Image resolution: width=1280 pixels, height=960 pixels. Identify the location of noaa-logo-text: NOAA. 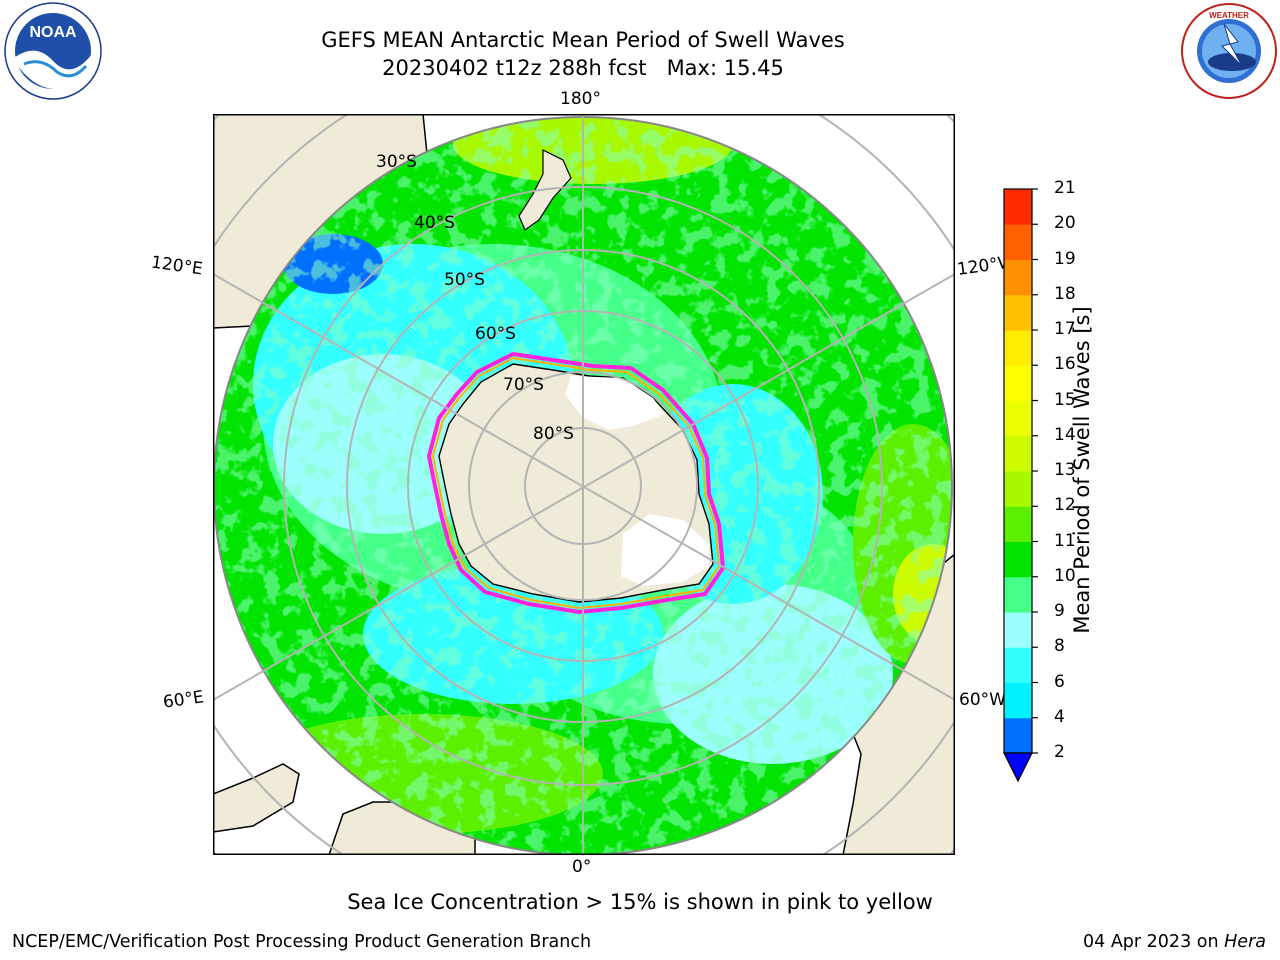
(53, 32).